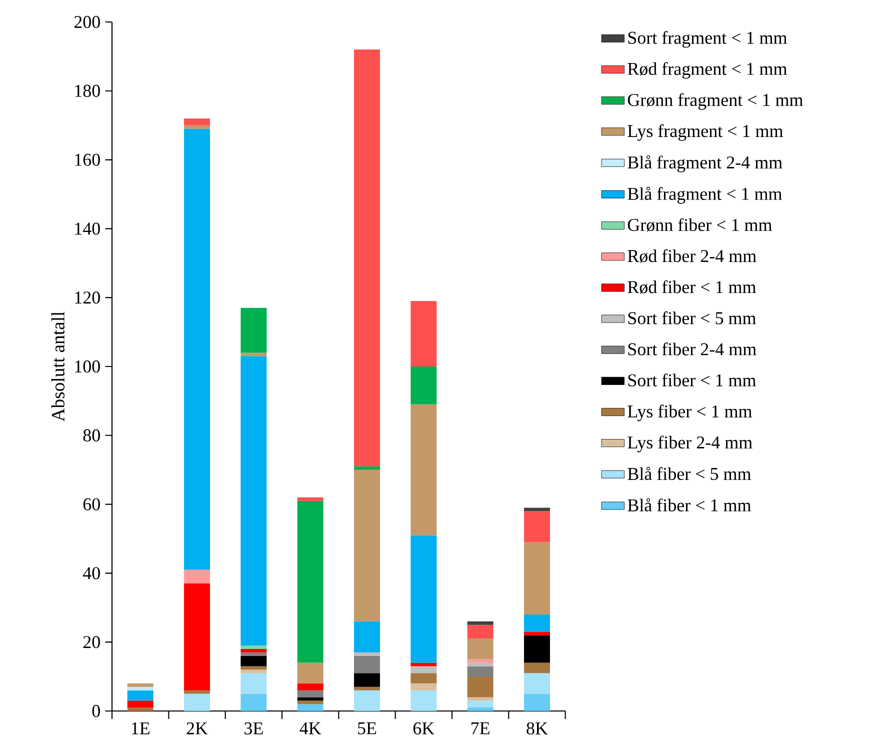 The height and width of the screenshot is (749, 882). What do you see at coordinates (707, 70) in the screenshot?
I see `legend-label: Rød fragment < 1 mm` at bounding box center [707, 70].